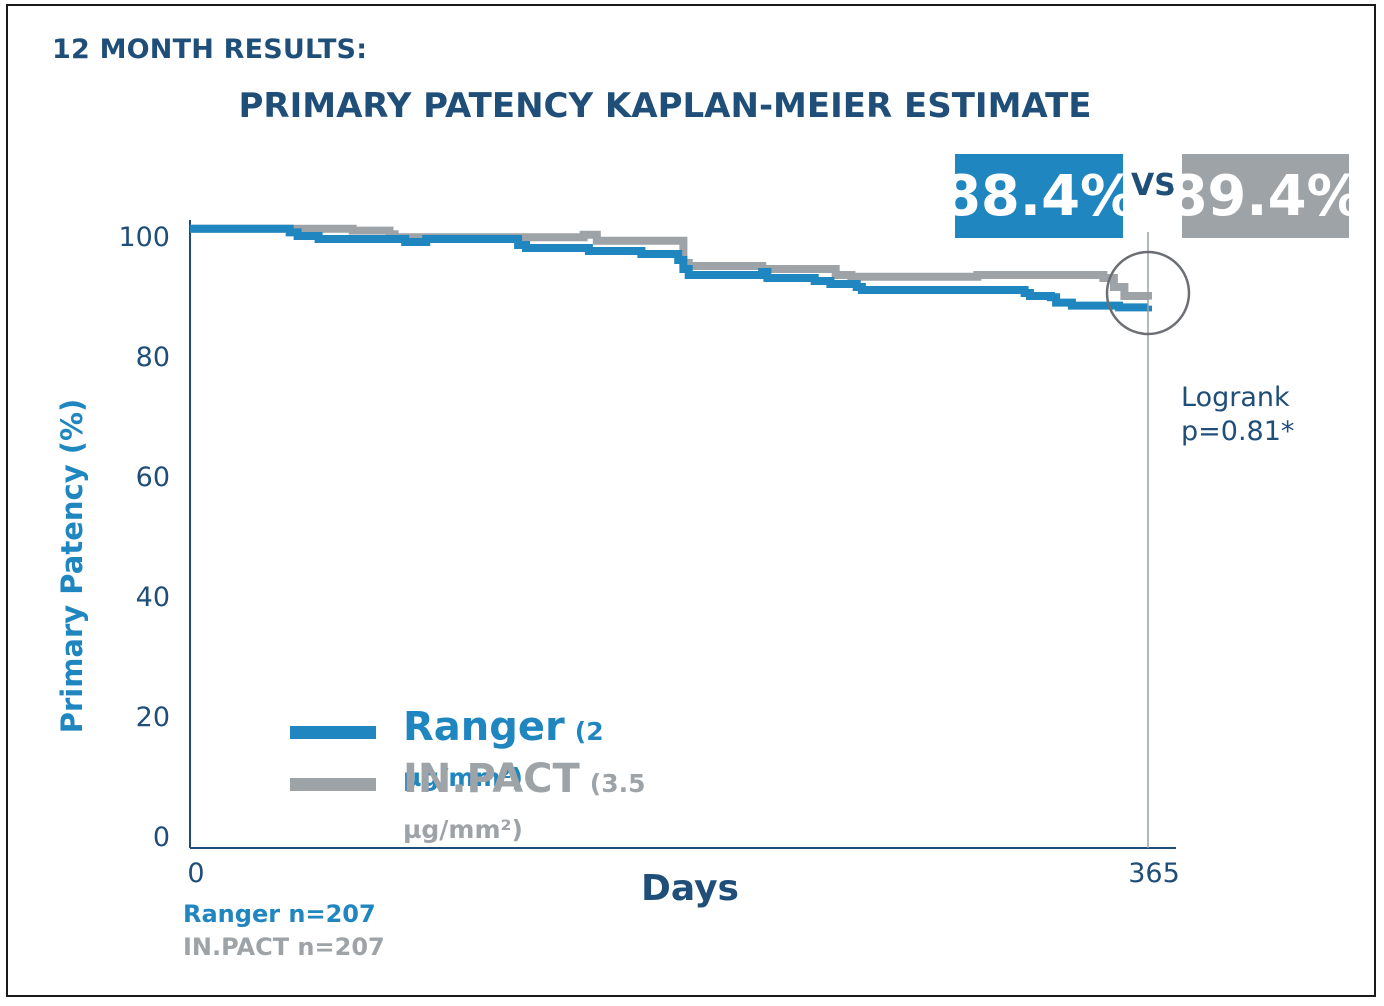 This screenshot has width=1384, height=1006. I want to click on y-tick-label-0: 0, so click(161, 837).